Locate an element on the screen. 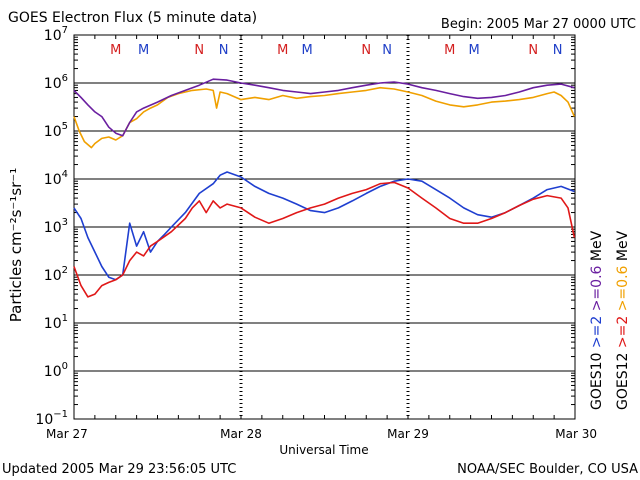 This screenshot has width=640, height=480. legend-entry: GOES12 is located at coordinates (623, 381).